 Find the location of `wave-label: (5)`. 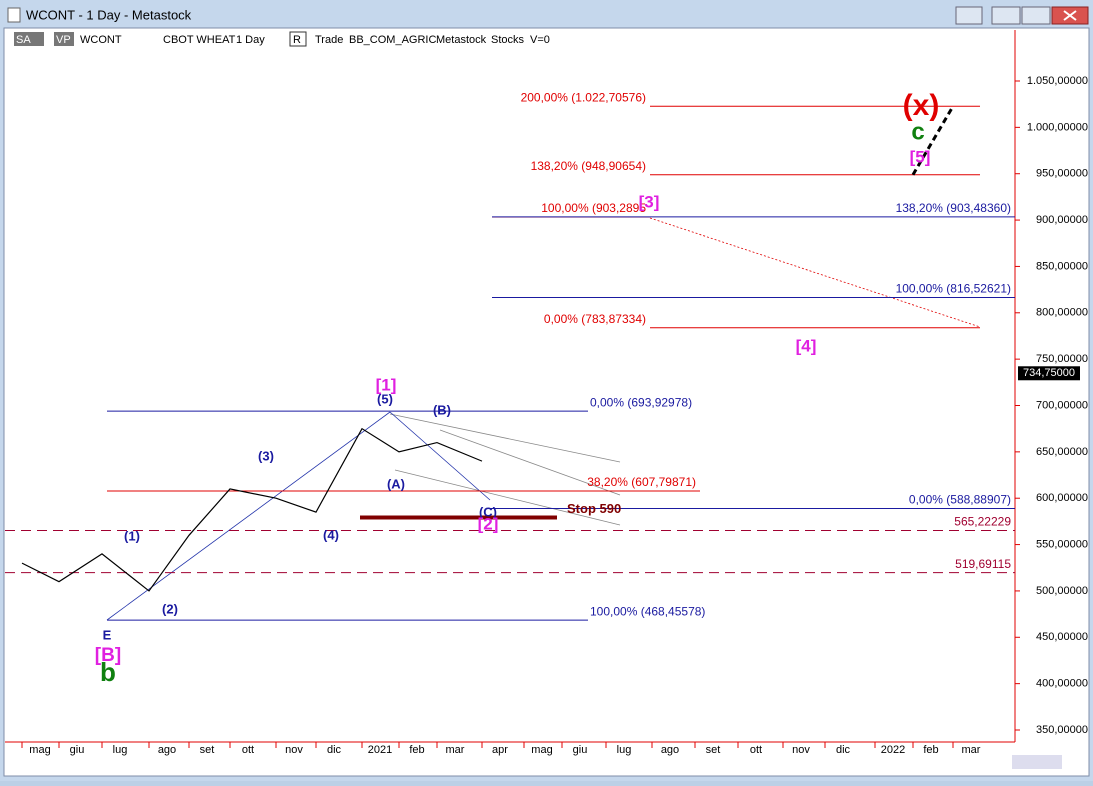

wave-label: (5) is located at coordinates (385, 398).